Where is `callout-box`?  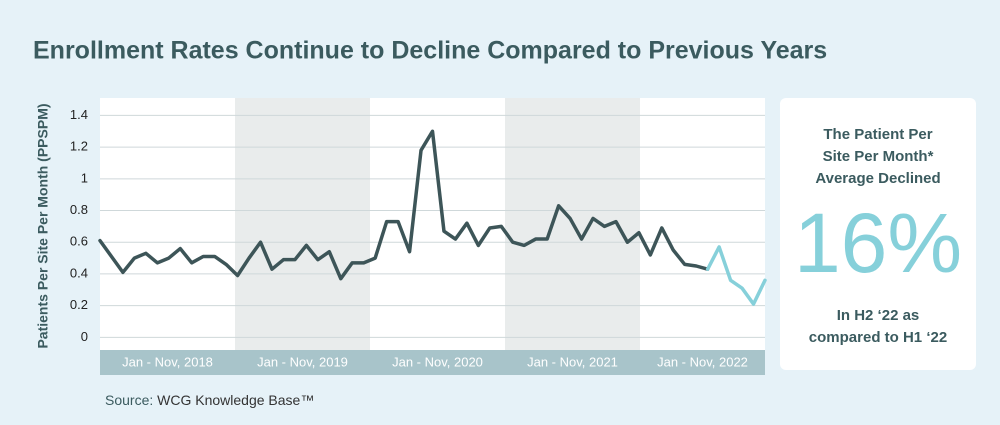 callout-box is located at coordinates (878, 234).